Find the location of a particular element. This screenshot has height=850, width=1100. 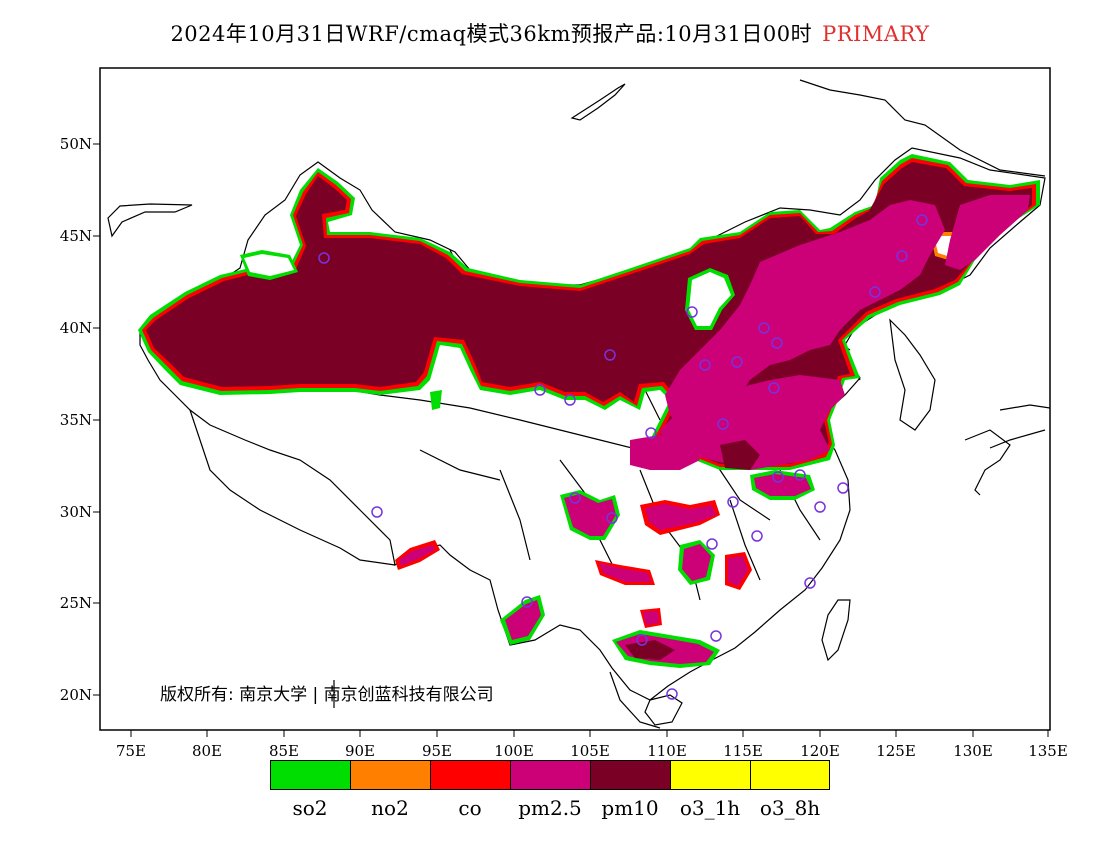

y-tick-label: 35N is located at coordinates (75, 420).